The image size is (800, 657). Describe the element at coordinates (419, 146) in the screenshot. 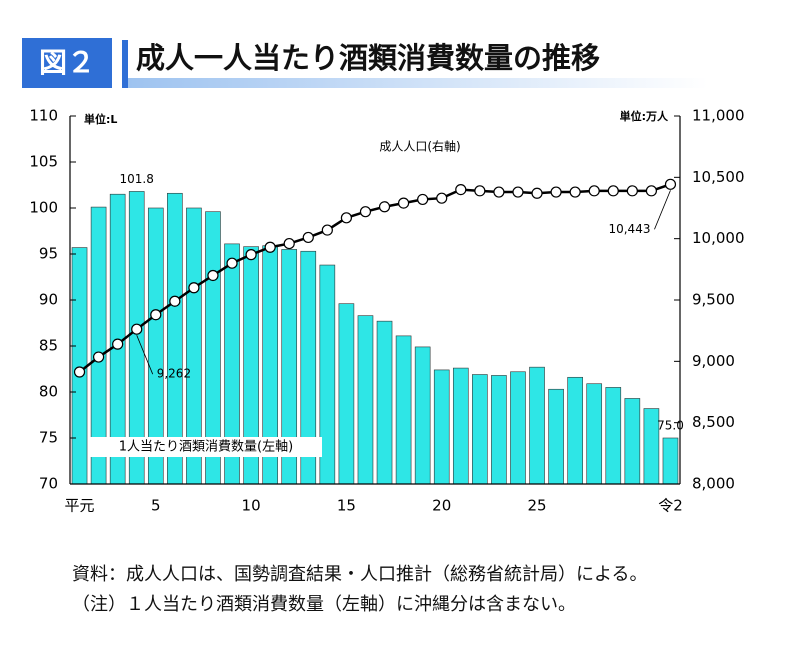

I see `legend-label: 成人人口(右軸)` at that location.